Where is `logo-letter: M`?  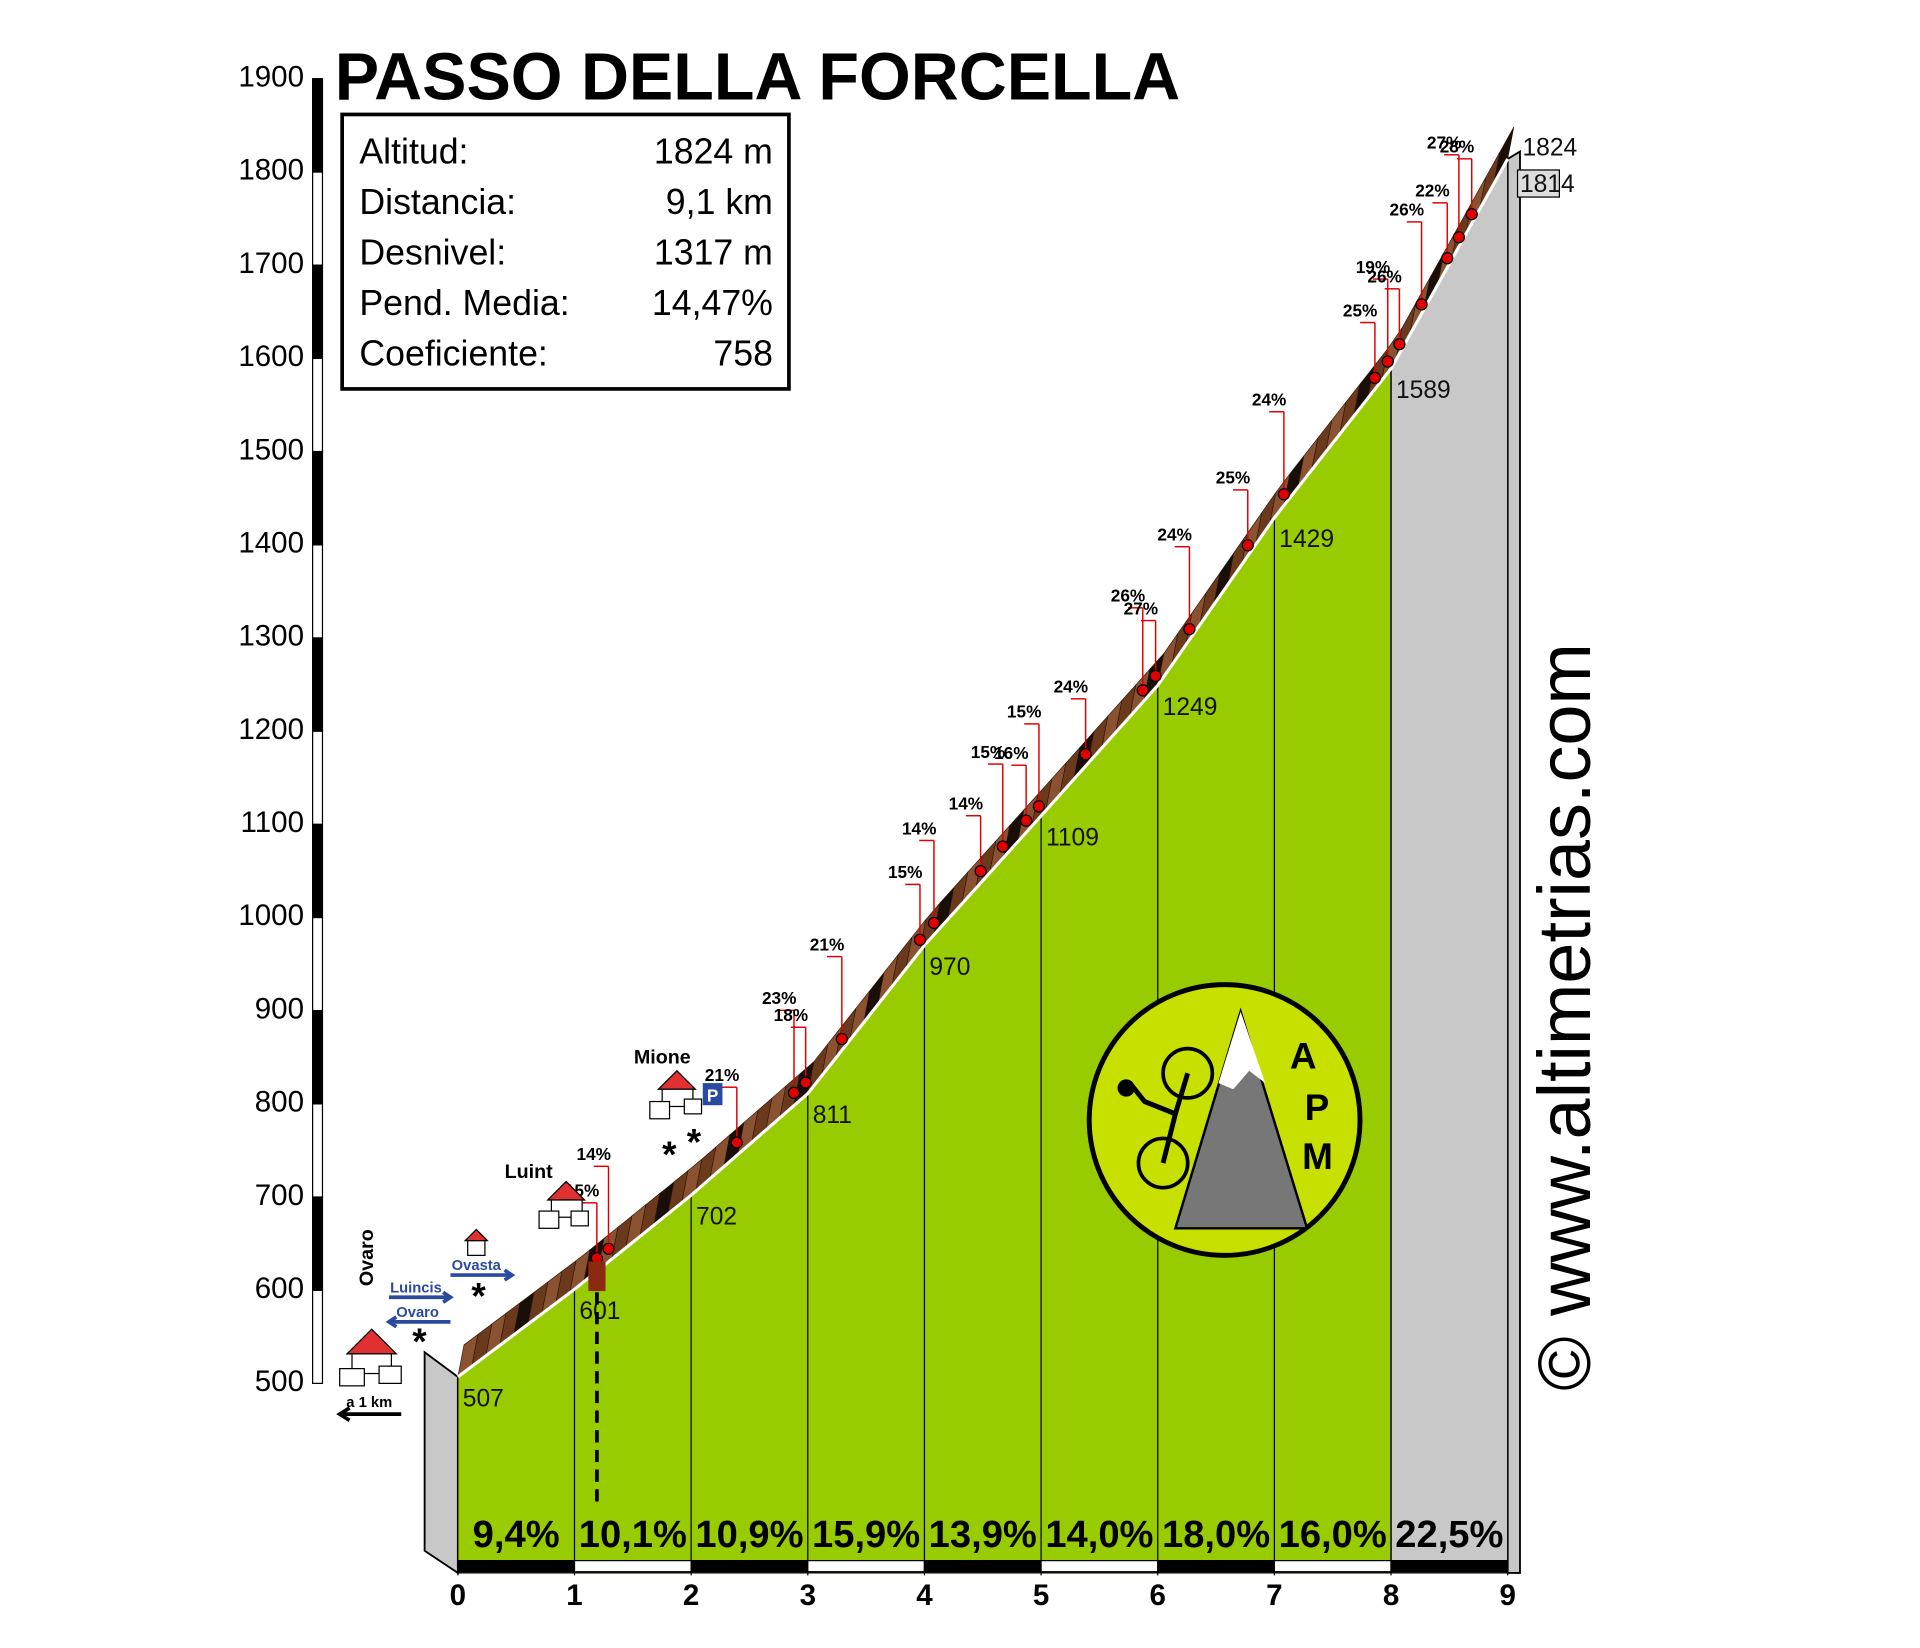 logo-letter: M is located at coordinates (1317, 1156).